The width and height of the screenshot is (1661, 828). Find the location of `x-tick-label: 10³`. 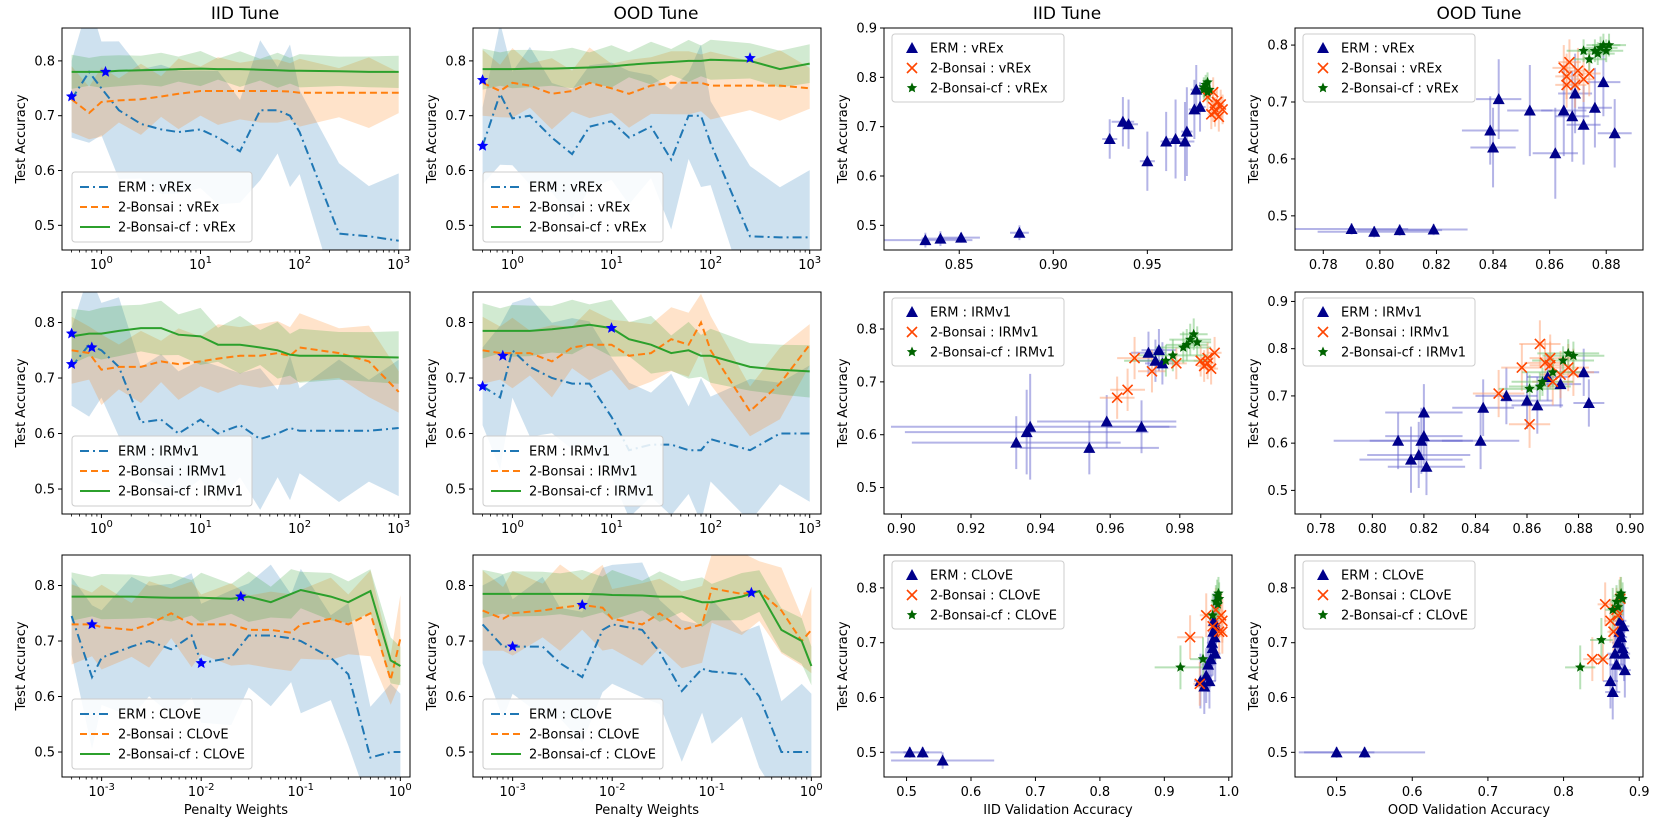

x-tick-label: 10³ is located at coordinates (809, 264).